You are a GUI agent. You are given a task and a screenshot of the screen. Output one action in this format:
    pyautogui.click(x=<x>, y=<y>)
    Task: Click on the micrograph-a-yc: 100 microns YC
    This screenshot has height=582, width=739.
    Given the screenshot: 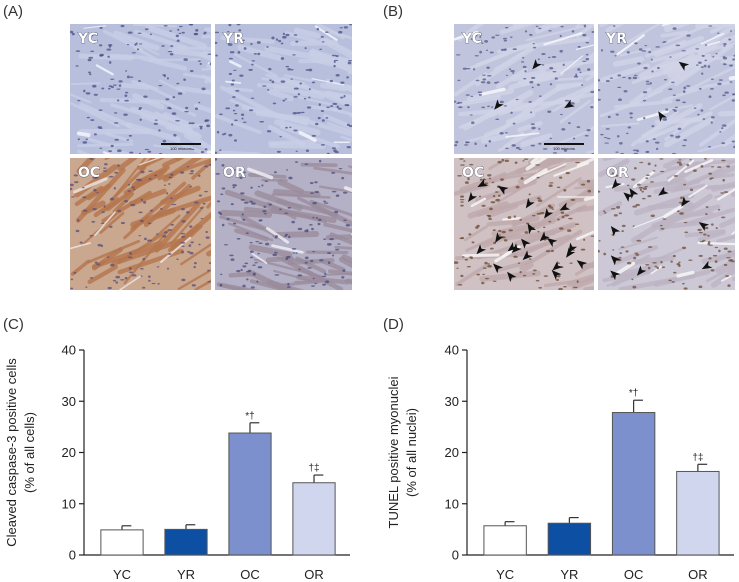 What is the action you would take?
    pyautogui.click(x=140, y=89)
    